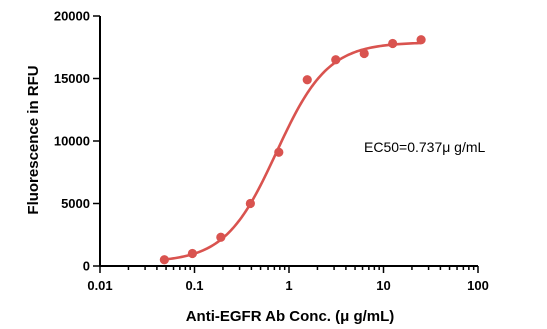 This screenshot has width=547, height=329. Describe the element at coordinates (478, 285) in the screenshot. I see `x-tick-label: 100` at that location.